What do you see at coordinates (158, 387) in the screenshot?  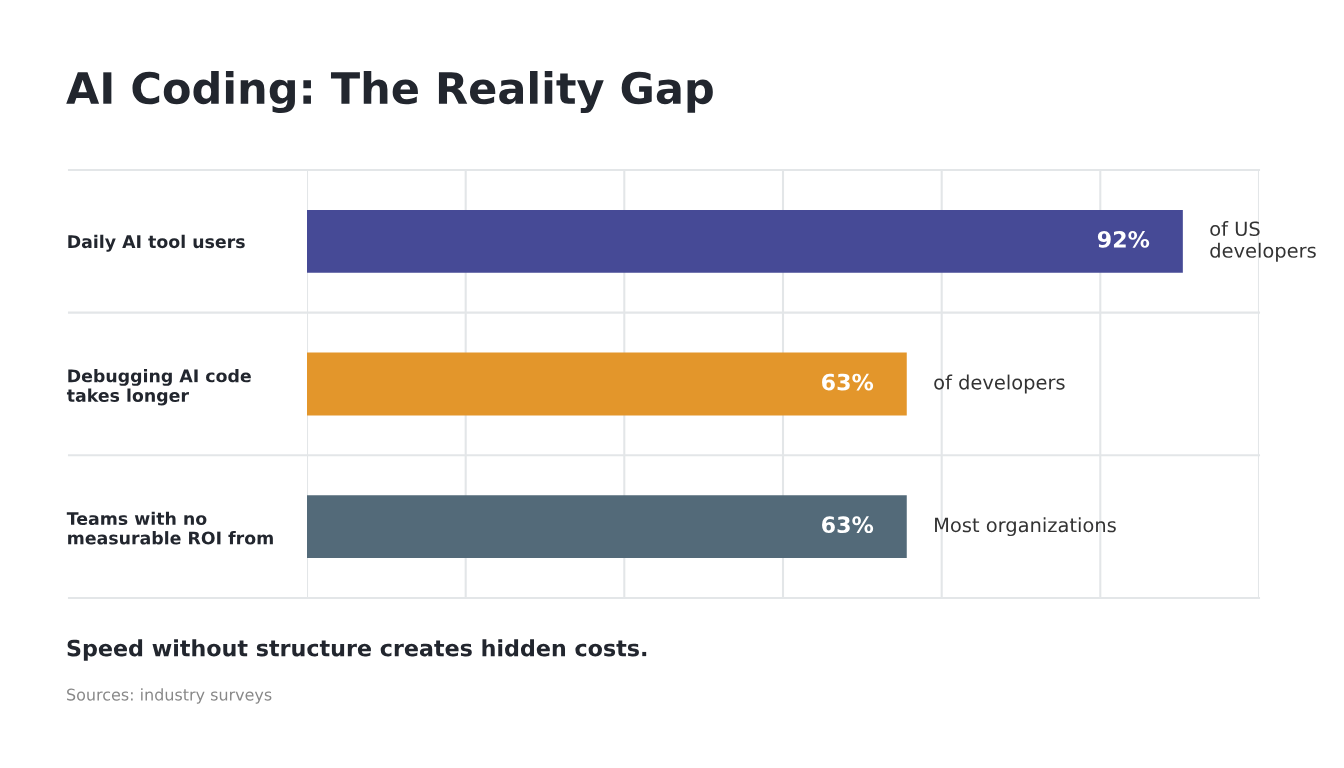 I see `y-tick-label: Debugging AI code takes longer` at bounding box center [158, 387].